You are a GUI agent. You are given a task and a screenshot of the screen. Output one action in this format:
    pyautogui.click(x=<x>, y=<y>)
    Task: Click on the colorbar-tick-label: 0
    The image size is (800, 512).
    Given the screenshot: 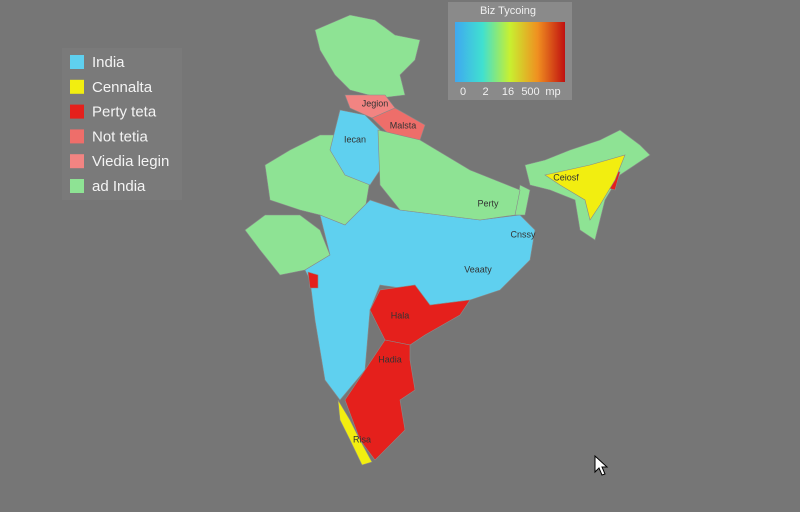 What is the action you would take?
    pyautogui.click(x=463, y=92)
    